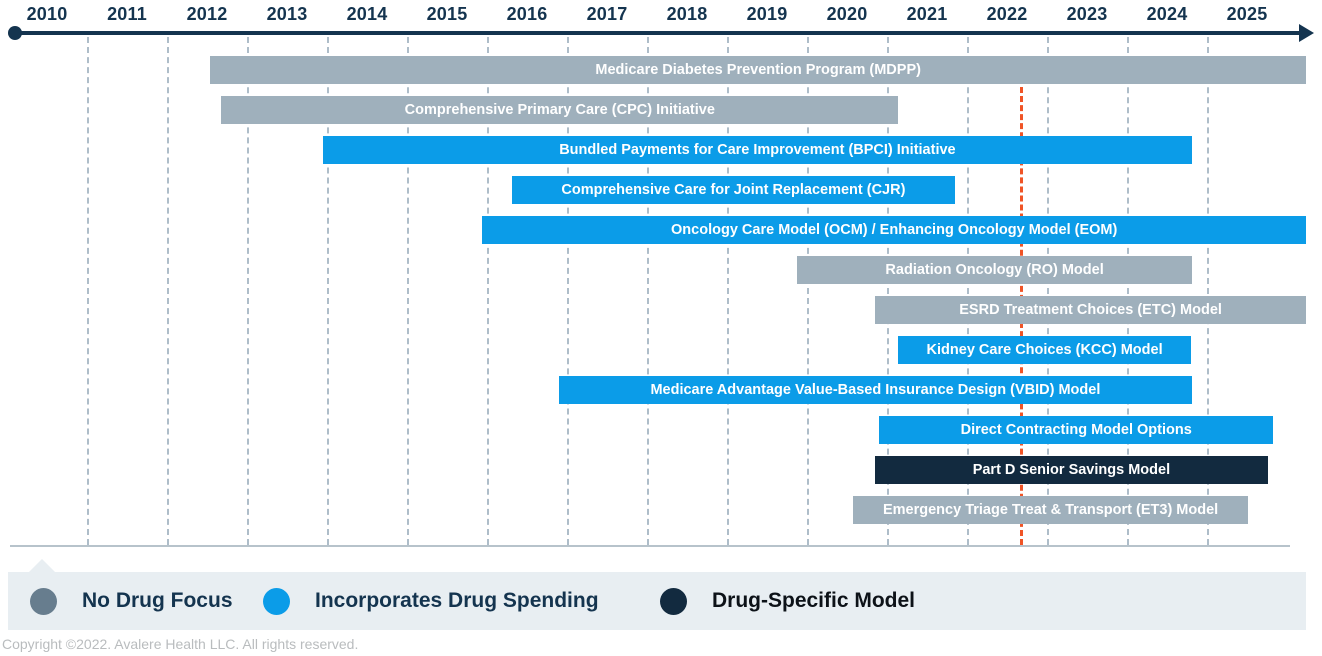 The width and height of the screenshot is (1322, 656). Describe the element at coordinates (47, 14) in the screenshot. I see `year-label: 2010` at that location.